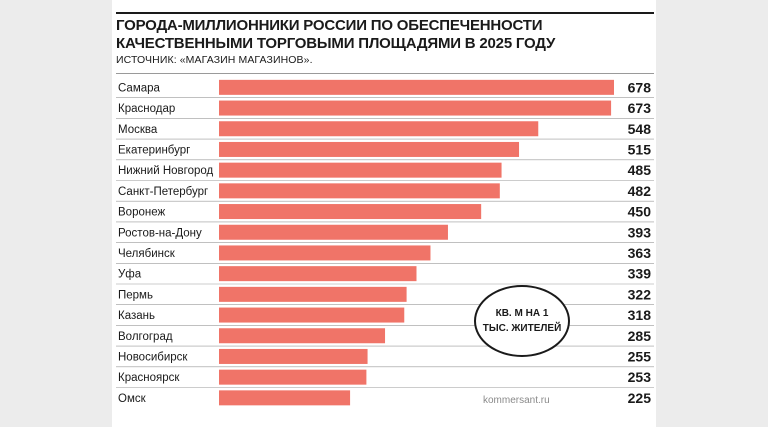  What do you see at coordinates (522, 321) in the screenshot?
I see `unit-bubble: КВ. М НА 1 ТЫС. ЖИТЕЛЕЙ` at bounding box center [522, 321].